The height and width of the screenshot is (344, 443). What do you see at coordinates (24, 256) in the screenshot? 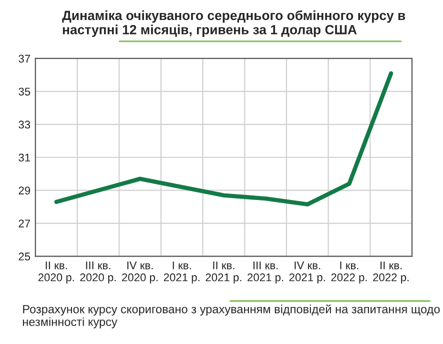
I see `y-tick-label: 25` at bounding box center [24, 256].